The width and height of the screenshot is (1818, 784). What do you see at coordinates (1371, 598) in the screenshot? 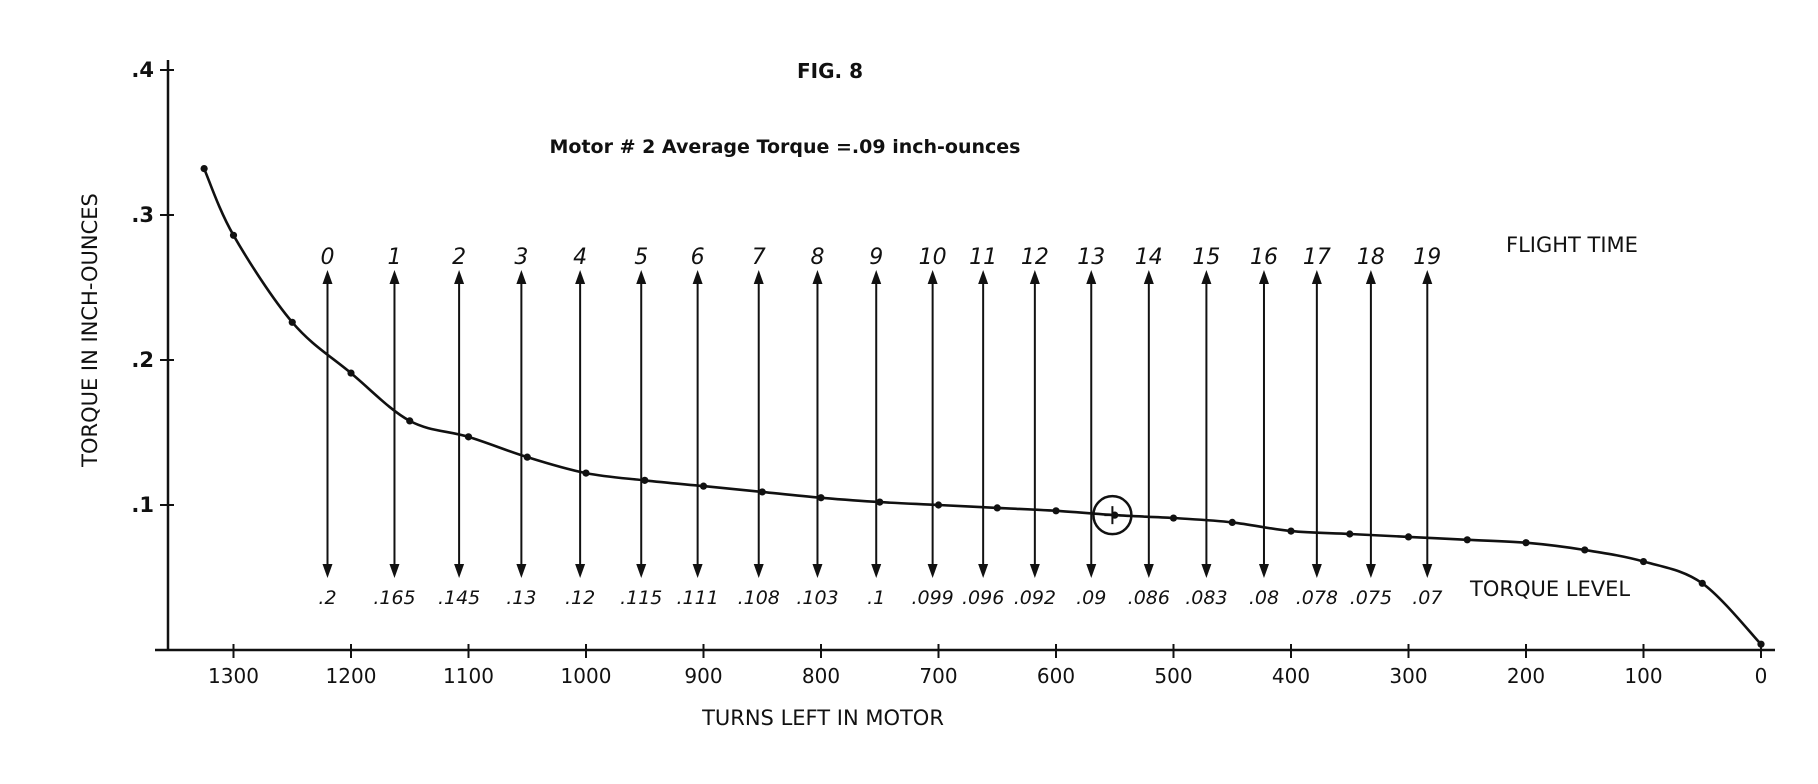
I see `torque-level-value: .075` at bounding box center [1371, 598].